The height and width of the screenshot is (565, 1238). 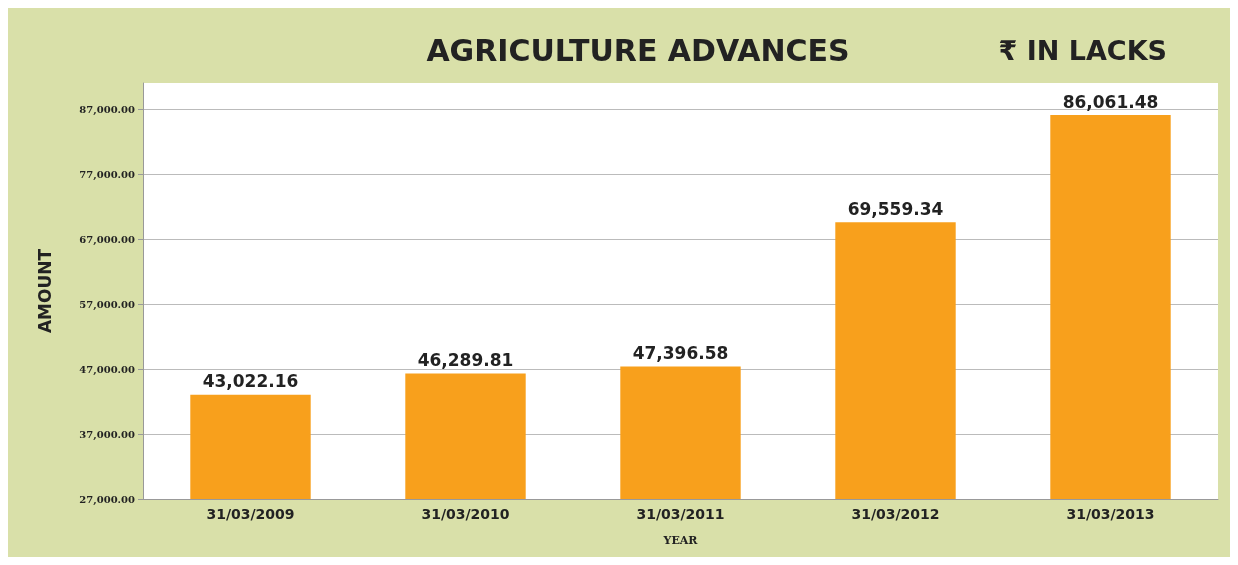 I want to click on y-tick-label: 77,000.00, so click(x=107, y=174).